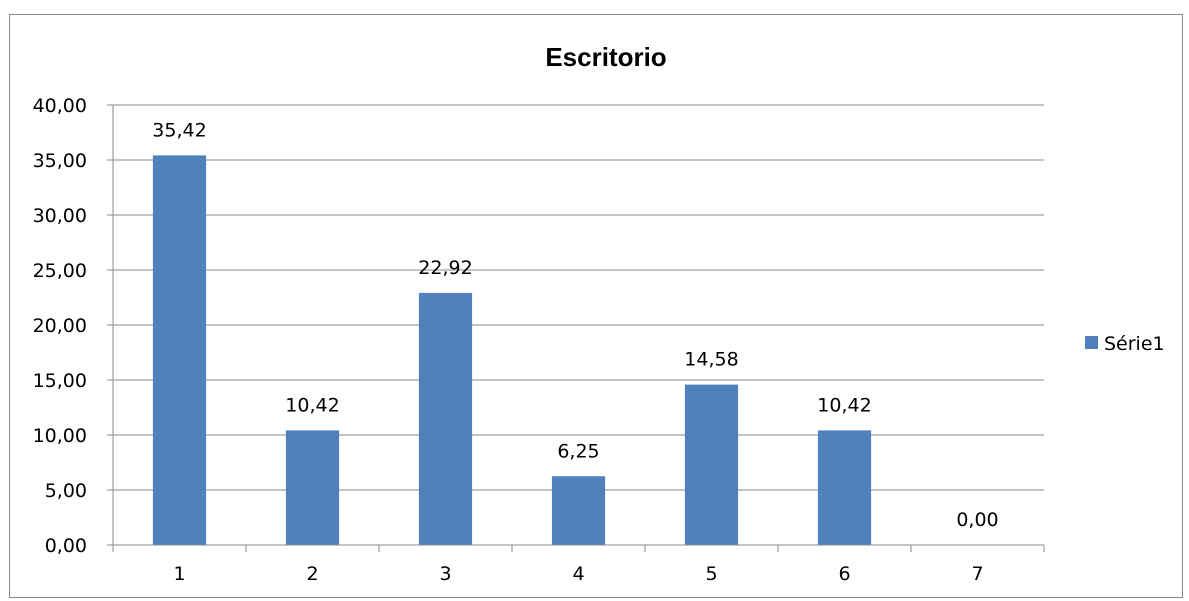  I want to click on y-tick-label: 0,00, so click(66, 546).